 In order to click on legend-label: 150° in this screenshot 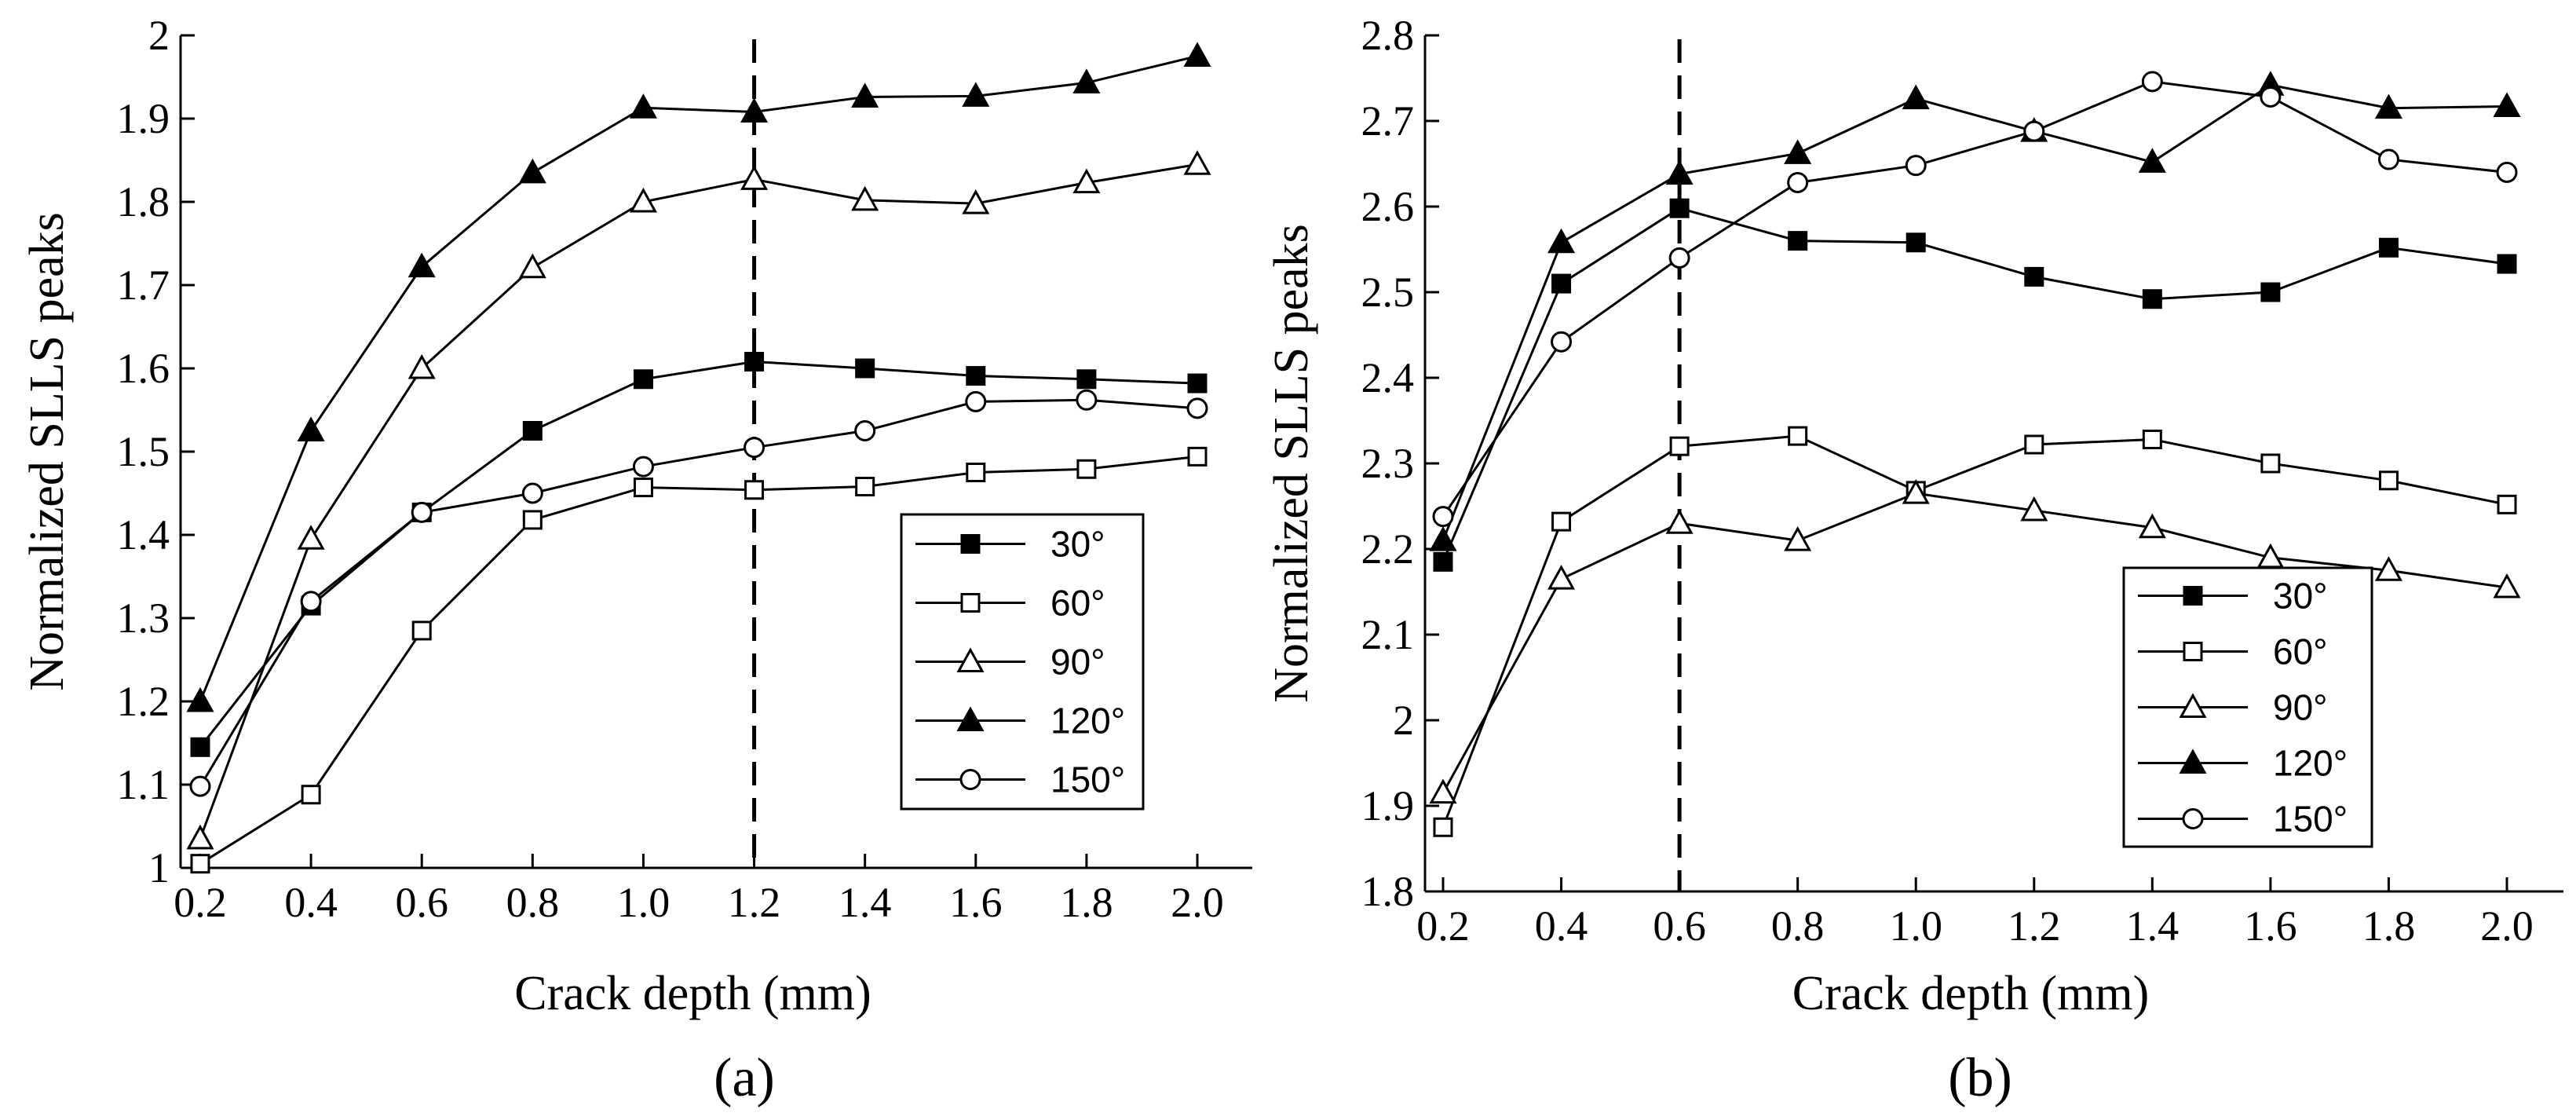, I will do `click(2310, 819)`.